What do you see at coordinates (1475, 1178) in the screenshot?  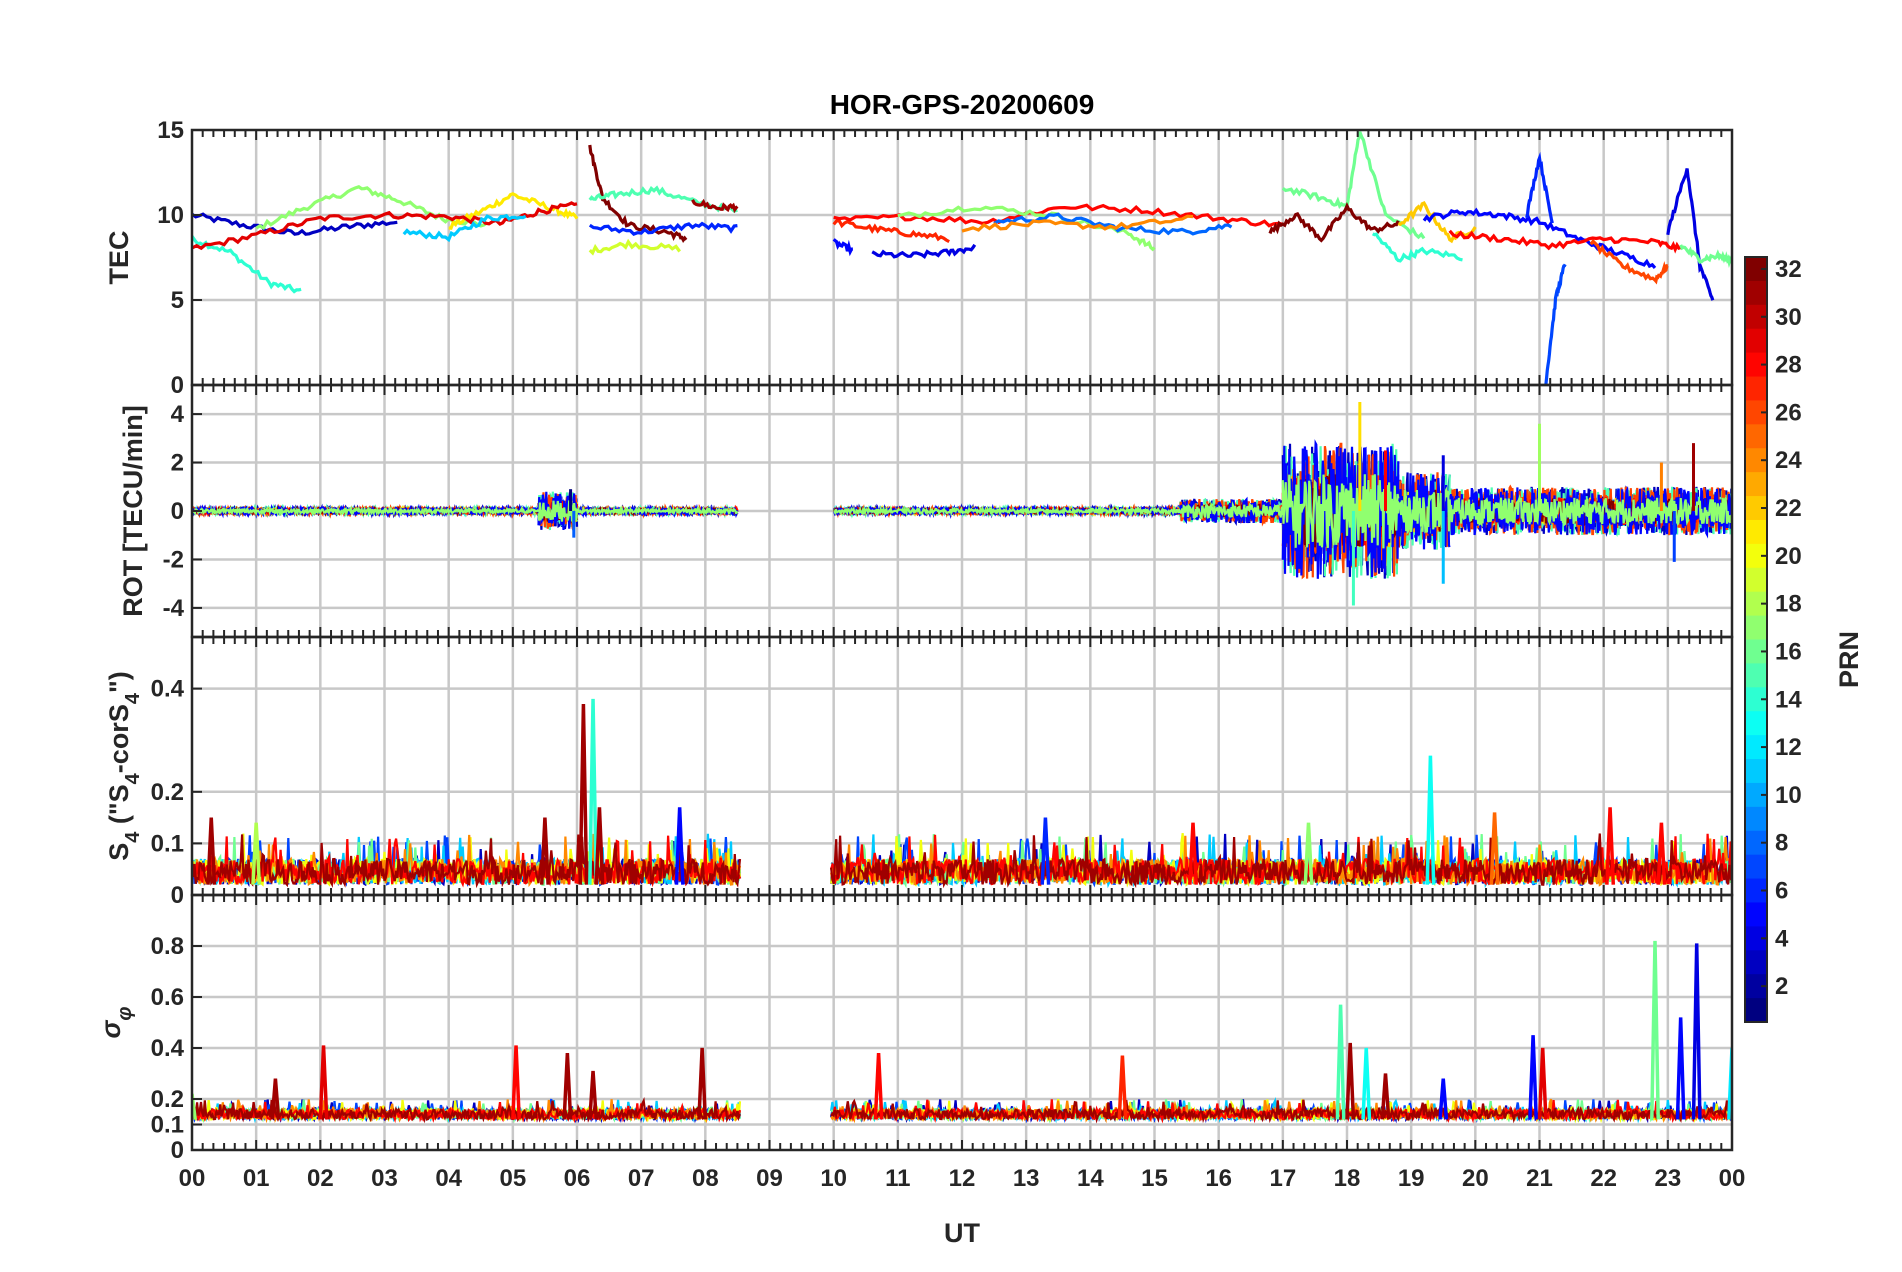 I see `xtick-label: 20` at bounding box center [1475, 1178].